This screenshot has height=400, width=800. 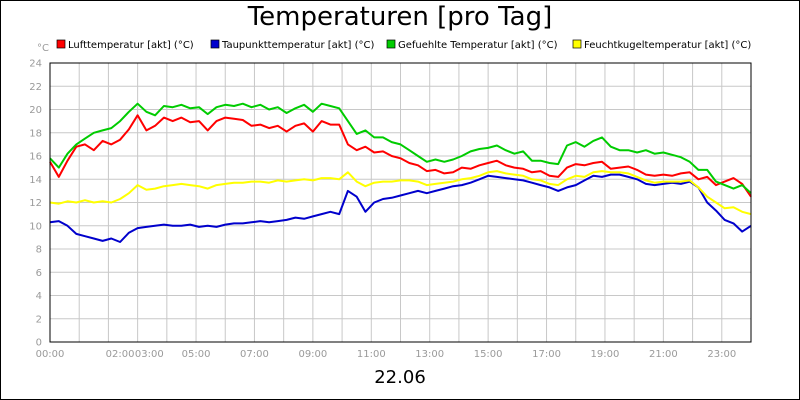 I want to click on y-tick-label: 8, so click(x=39, y=250).